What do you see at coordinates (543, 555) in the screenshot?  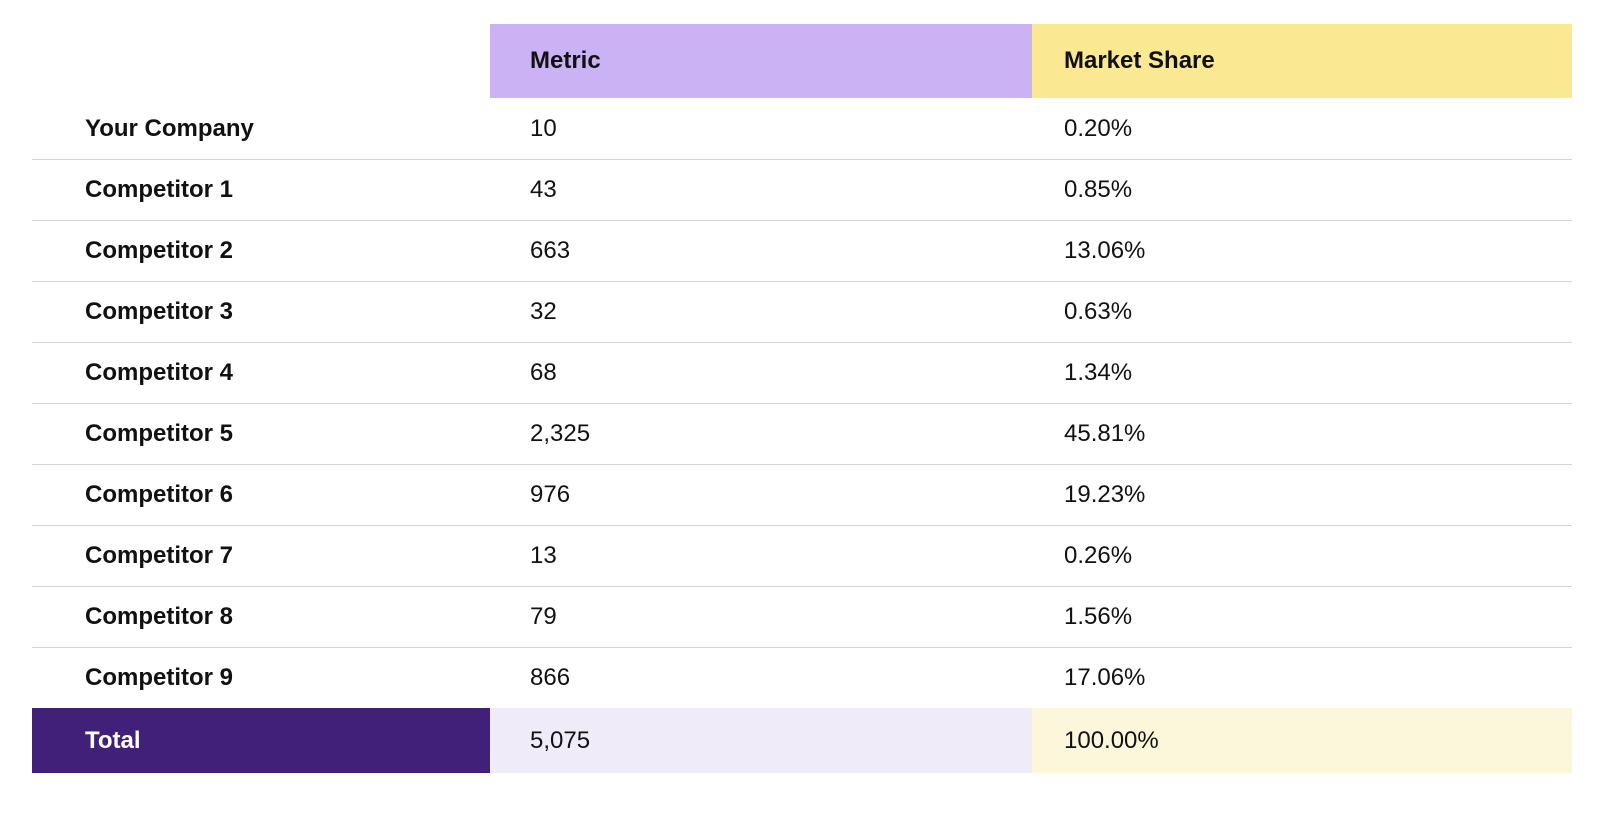 I see `metric-value-cell: 13` at bounding box center [543, 555].